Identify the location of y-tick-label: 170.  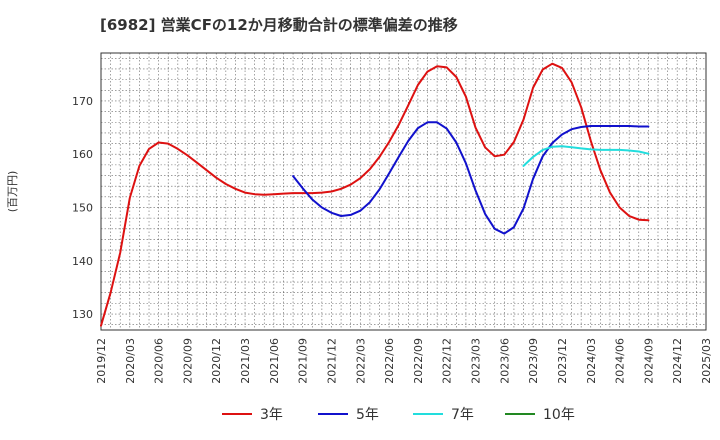
(82, 101).